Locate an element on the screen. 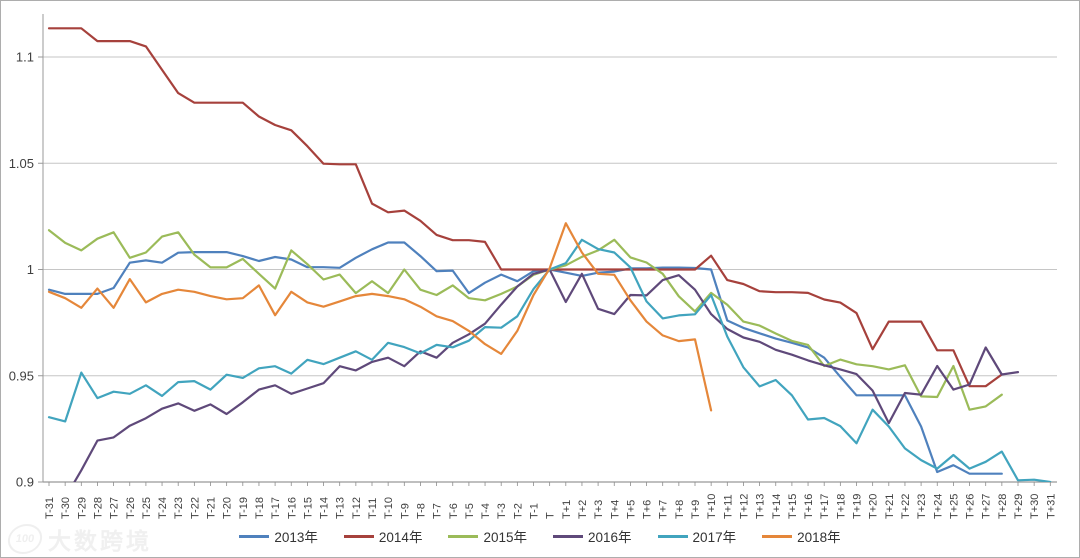 This screenshot has height=558, width=1080. x-axis-tick-label: T-16 is located at coordinates (292, 508).